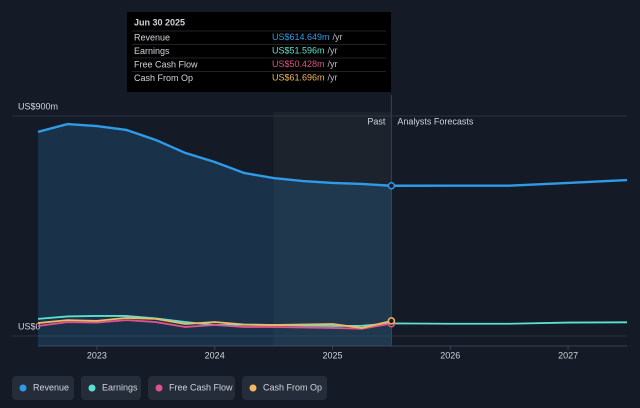 The width and height of the screenshot is (640, 408). What do you see at coordinates (120, 387) in the screenshot?
I see `legend-label: Earnings` at bounding box center [120, 387].